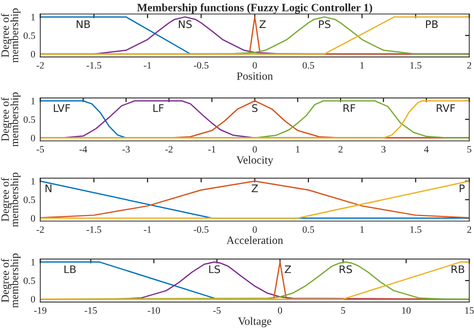  What do you see at coordinates (40, 310) in the screenshot?
I see `x-tick-label: -19` at bounding box center [40, 310].